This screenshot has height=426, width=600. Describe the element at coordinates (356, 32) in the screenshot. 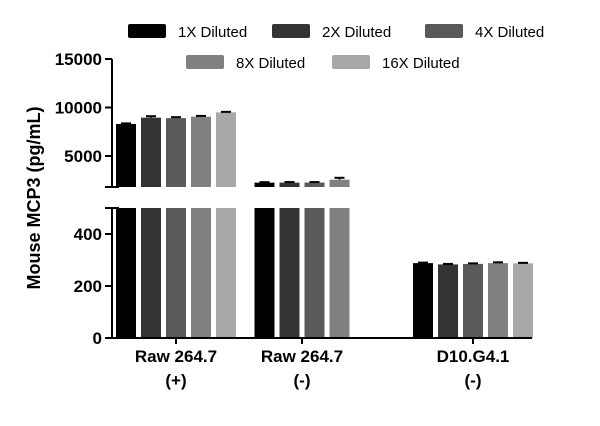

I see `legend-label: 2X Diluted` at that location.